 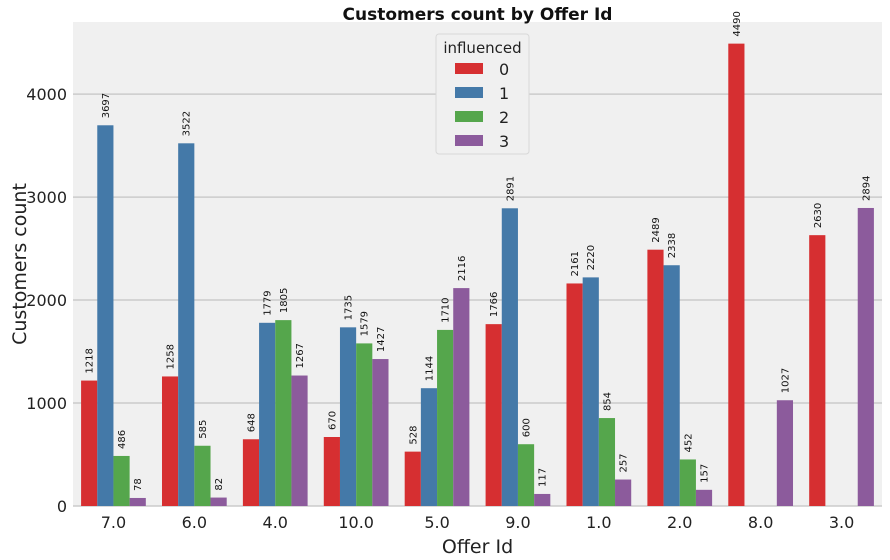 I want to click on x-tick-label: 6.0, so click(x=194, y=522).